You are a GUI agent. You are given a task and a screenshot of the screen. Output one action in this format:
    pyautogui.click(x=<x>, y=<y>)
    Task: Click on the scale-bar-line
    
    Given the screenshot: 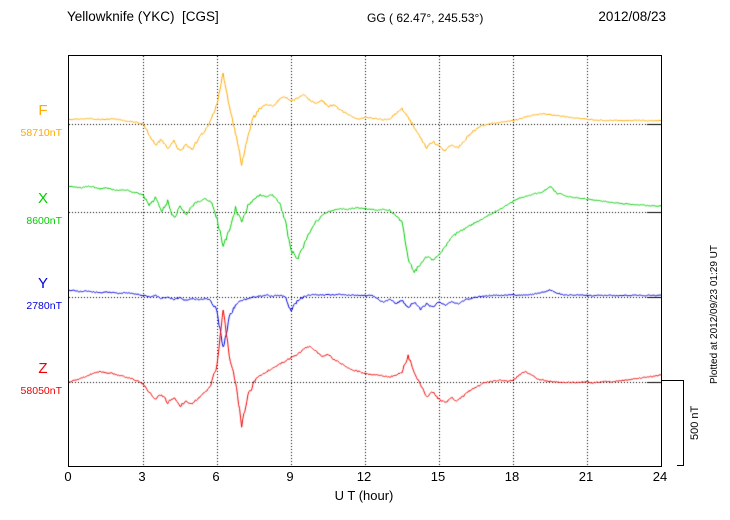 What is the action you would take?
    pyautogui.click(x=683, y=423)
    